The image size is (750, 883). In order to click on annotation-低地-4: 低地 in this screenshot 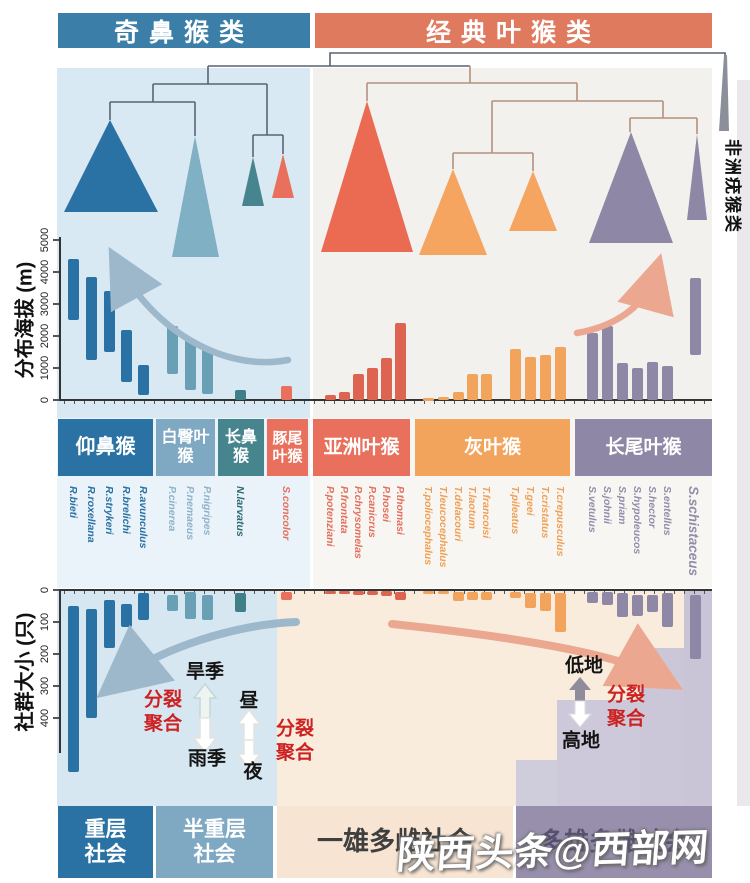, I will do `click(584, 666)`.